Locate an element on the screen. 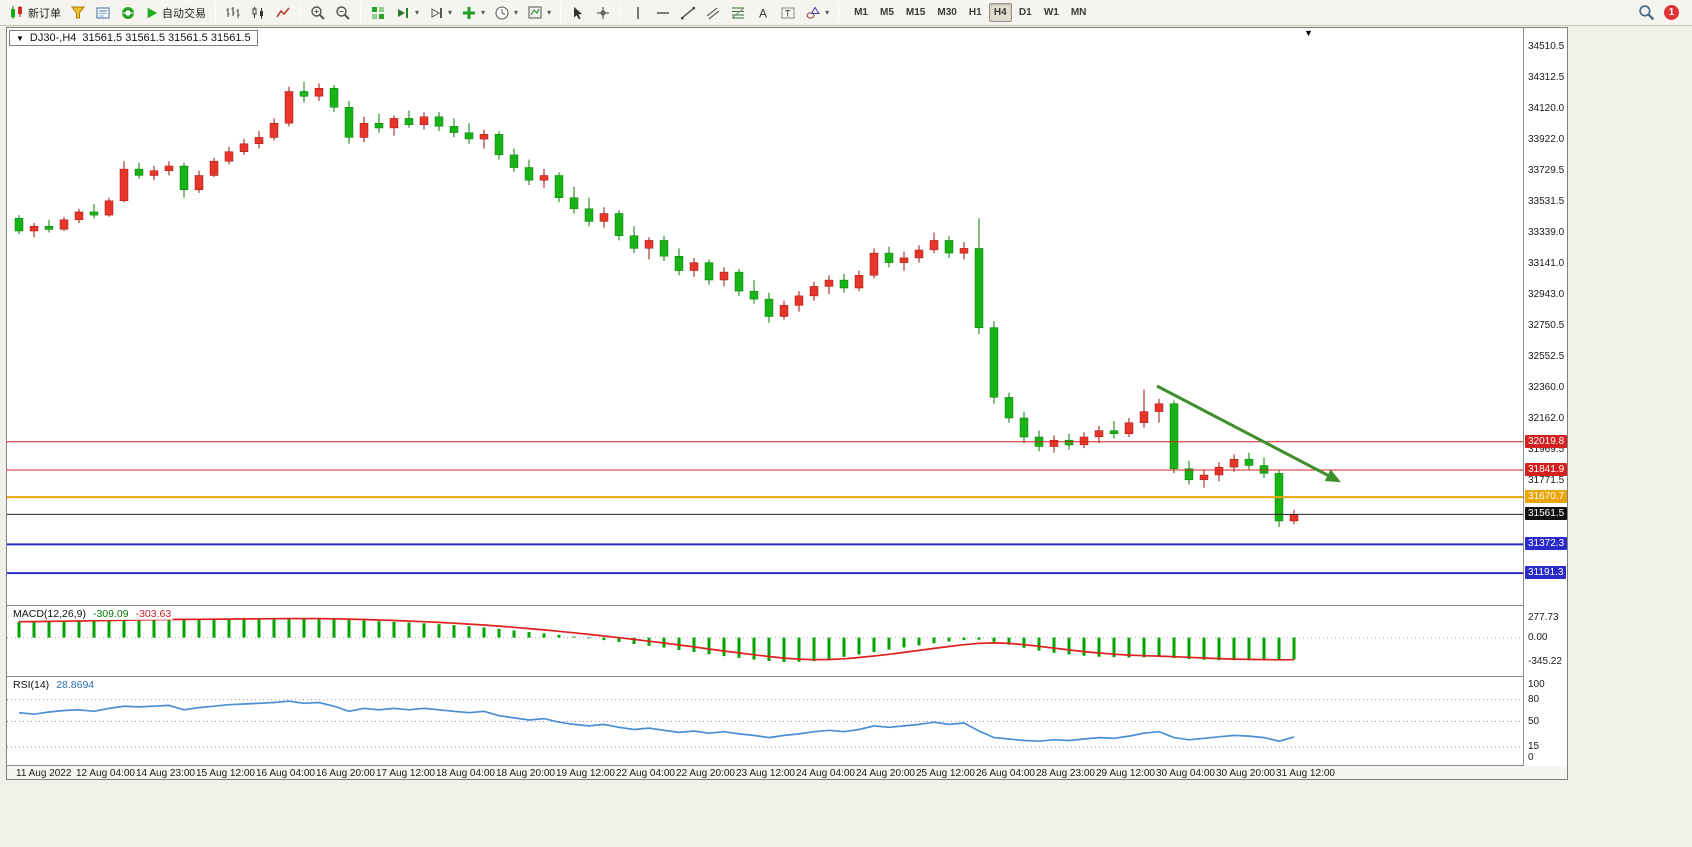 This screenshot has height=847, width=1692. trendline-icon is located at coordinates (688, 12).